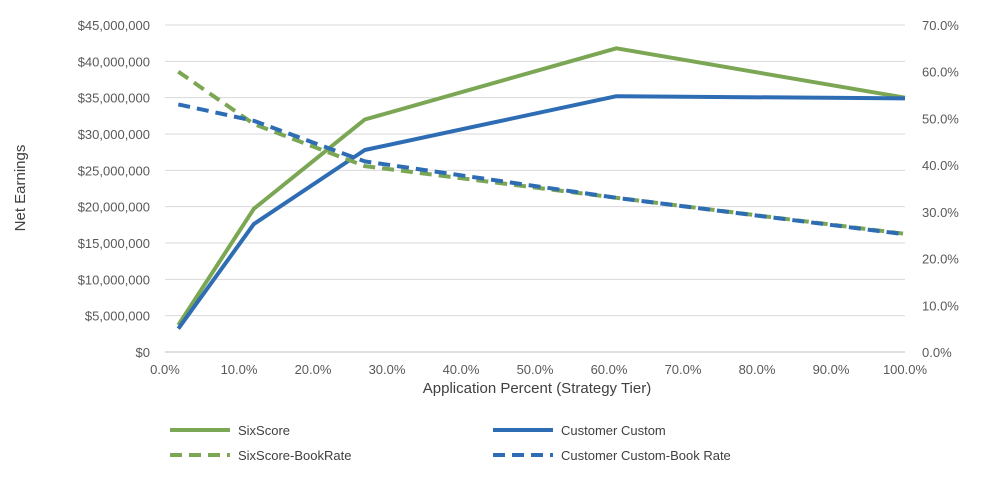  Describe the element at coordinates (940, 212) in the screenshot. I see `y-right-tick-label: 30.0%` at that location.